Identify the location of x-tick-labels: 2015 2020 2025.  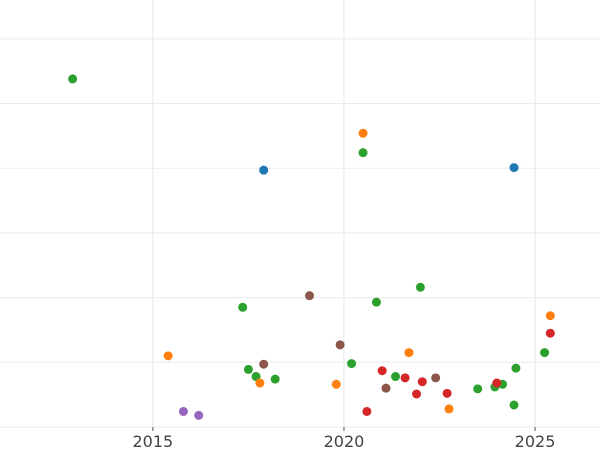
(344, 439).